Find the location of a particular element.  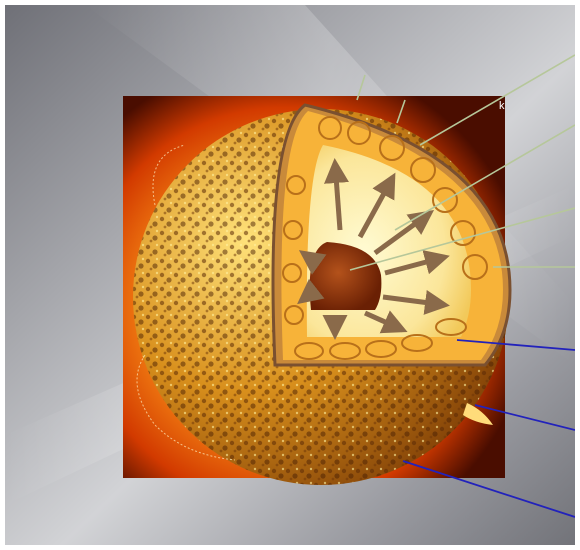

chromosphere-pointer is located at coordinates (524, 417).